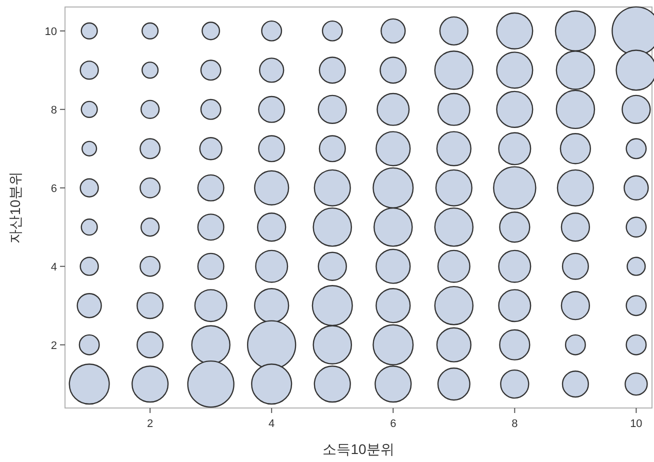 The width and height of the screenshot is (654, 462). What do you see at coordinates (150, 424) in the screenshot?
I see `x-tick-label: 2` at bounding box center [150, 424].